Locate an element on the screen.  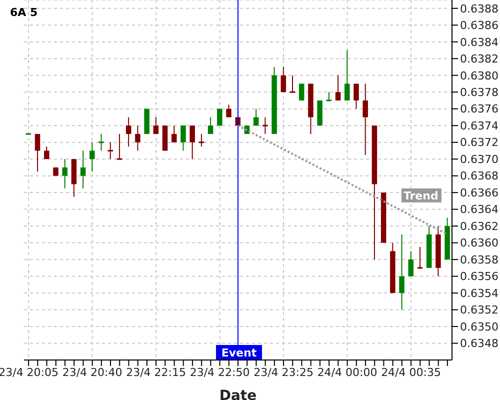
y-tick-label: 0.6382 is located at coordinates (479, 59).